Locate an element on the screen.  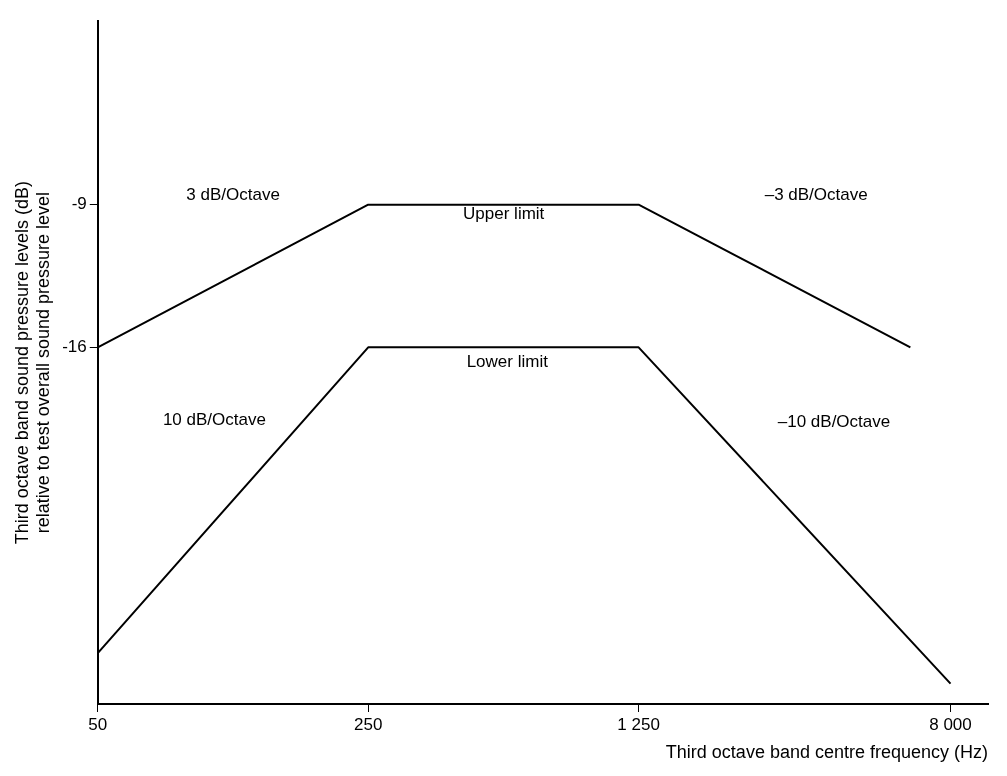
y-axis-title: Third octave band sound pressure levels (dB) relative to test overall sound pressure level is located at coordinates (32, 363).